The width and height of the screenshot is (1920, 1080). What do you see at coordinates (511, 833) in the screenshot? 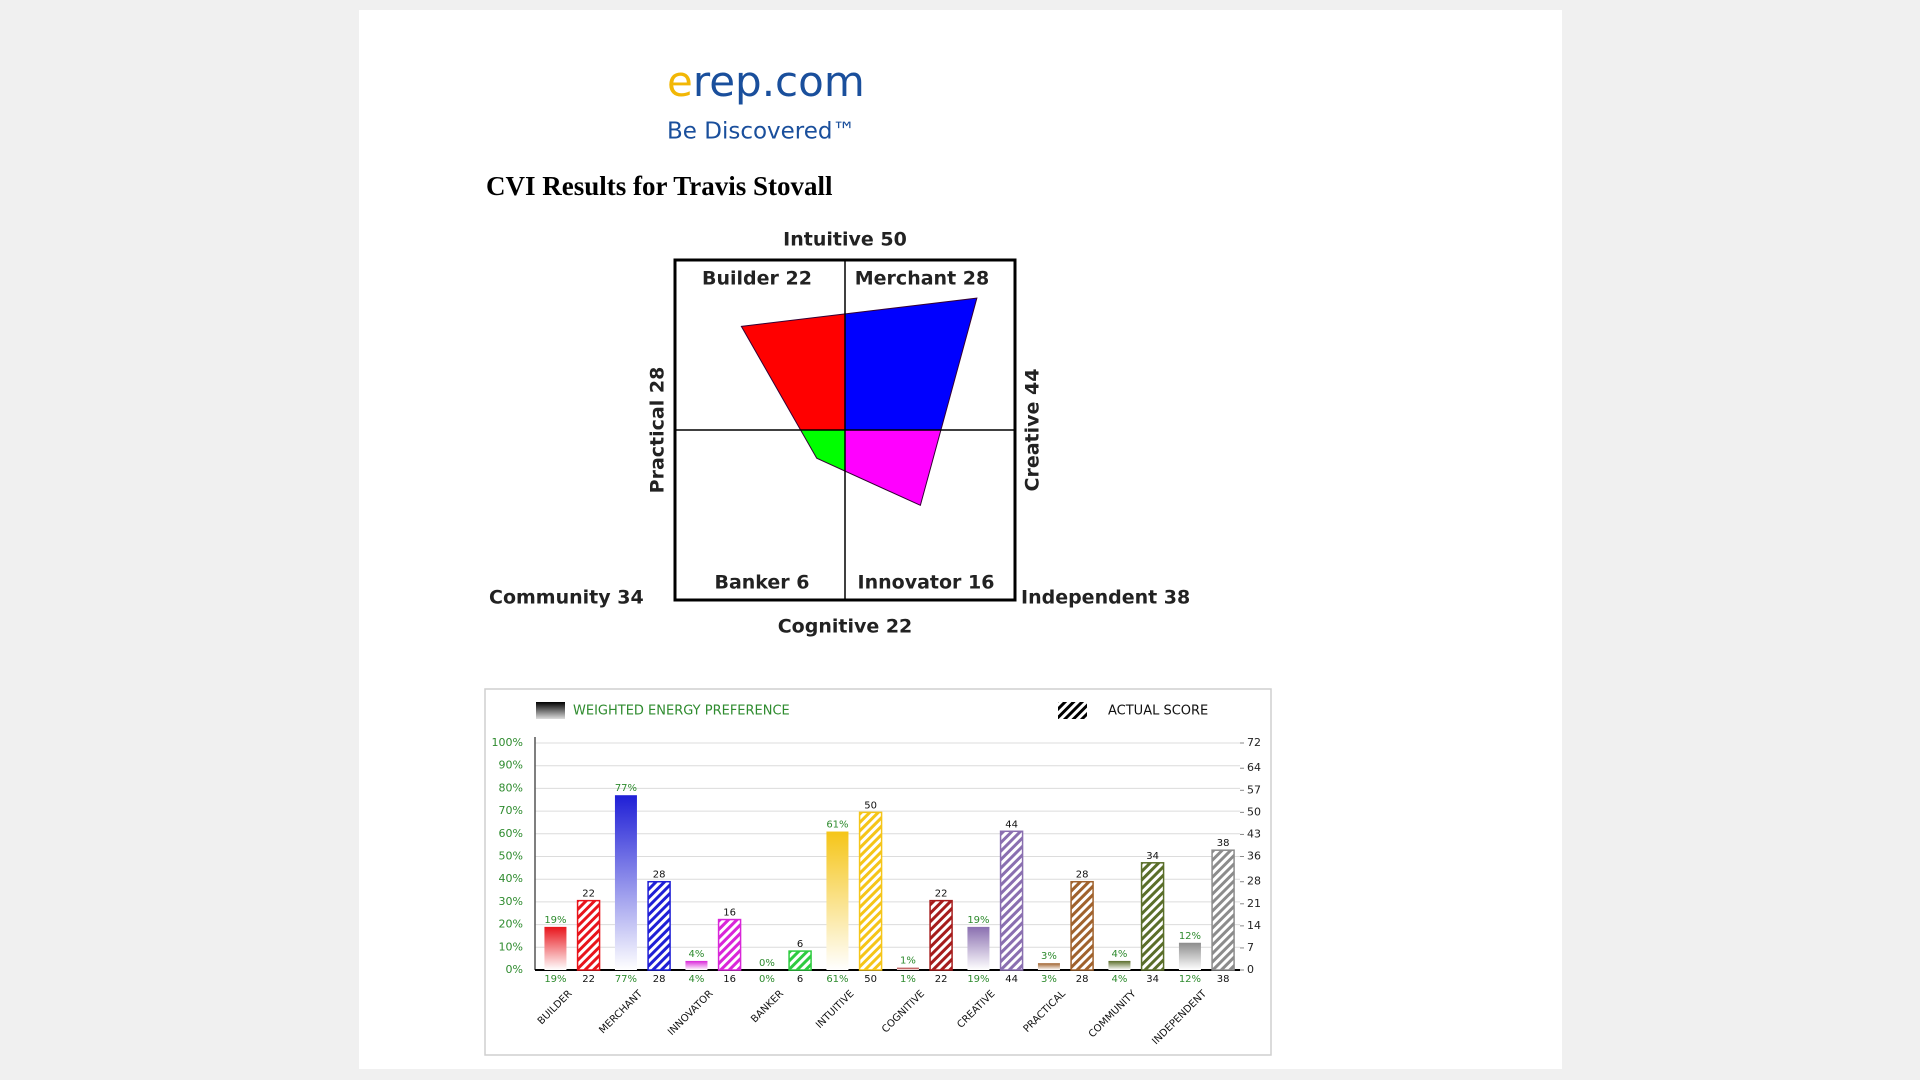
I see `y-tick-label: 60%` at bounding box center [511, 833].